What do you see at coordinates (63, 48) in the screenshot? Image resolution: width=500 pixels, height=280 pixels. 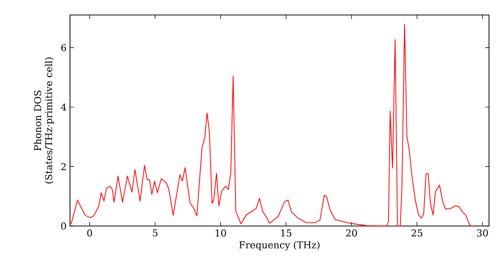 I see `y-tick-label: 6` at bounding box center [63, 48].